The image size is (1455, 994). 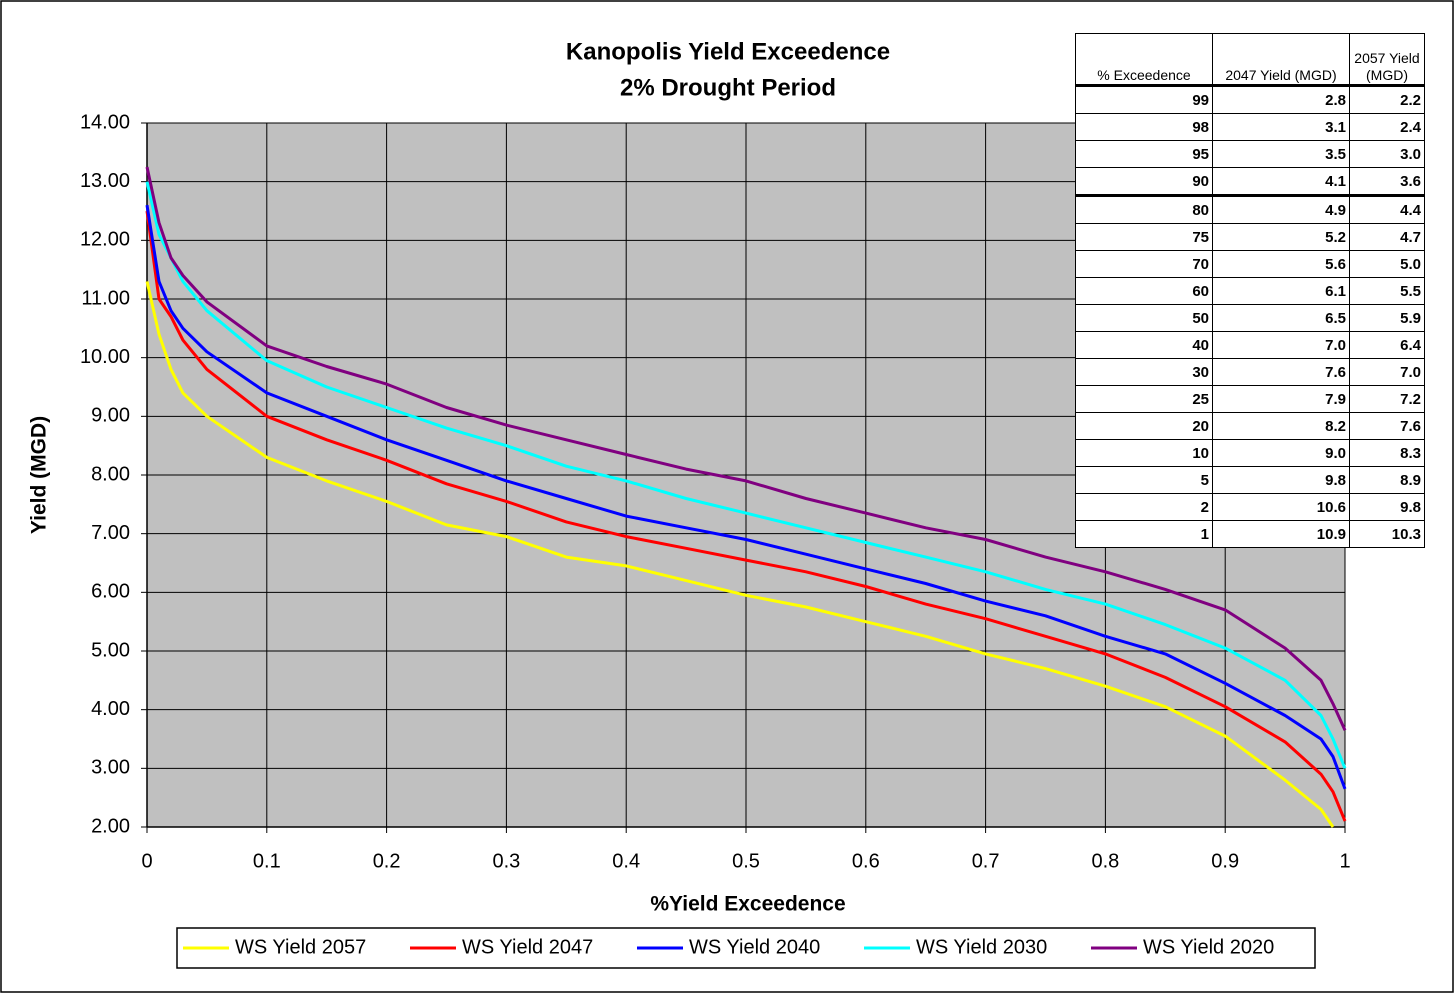 I want to click on chart-title: Kanopolis Yield Exceedence, so click(x=728, y=51).